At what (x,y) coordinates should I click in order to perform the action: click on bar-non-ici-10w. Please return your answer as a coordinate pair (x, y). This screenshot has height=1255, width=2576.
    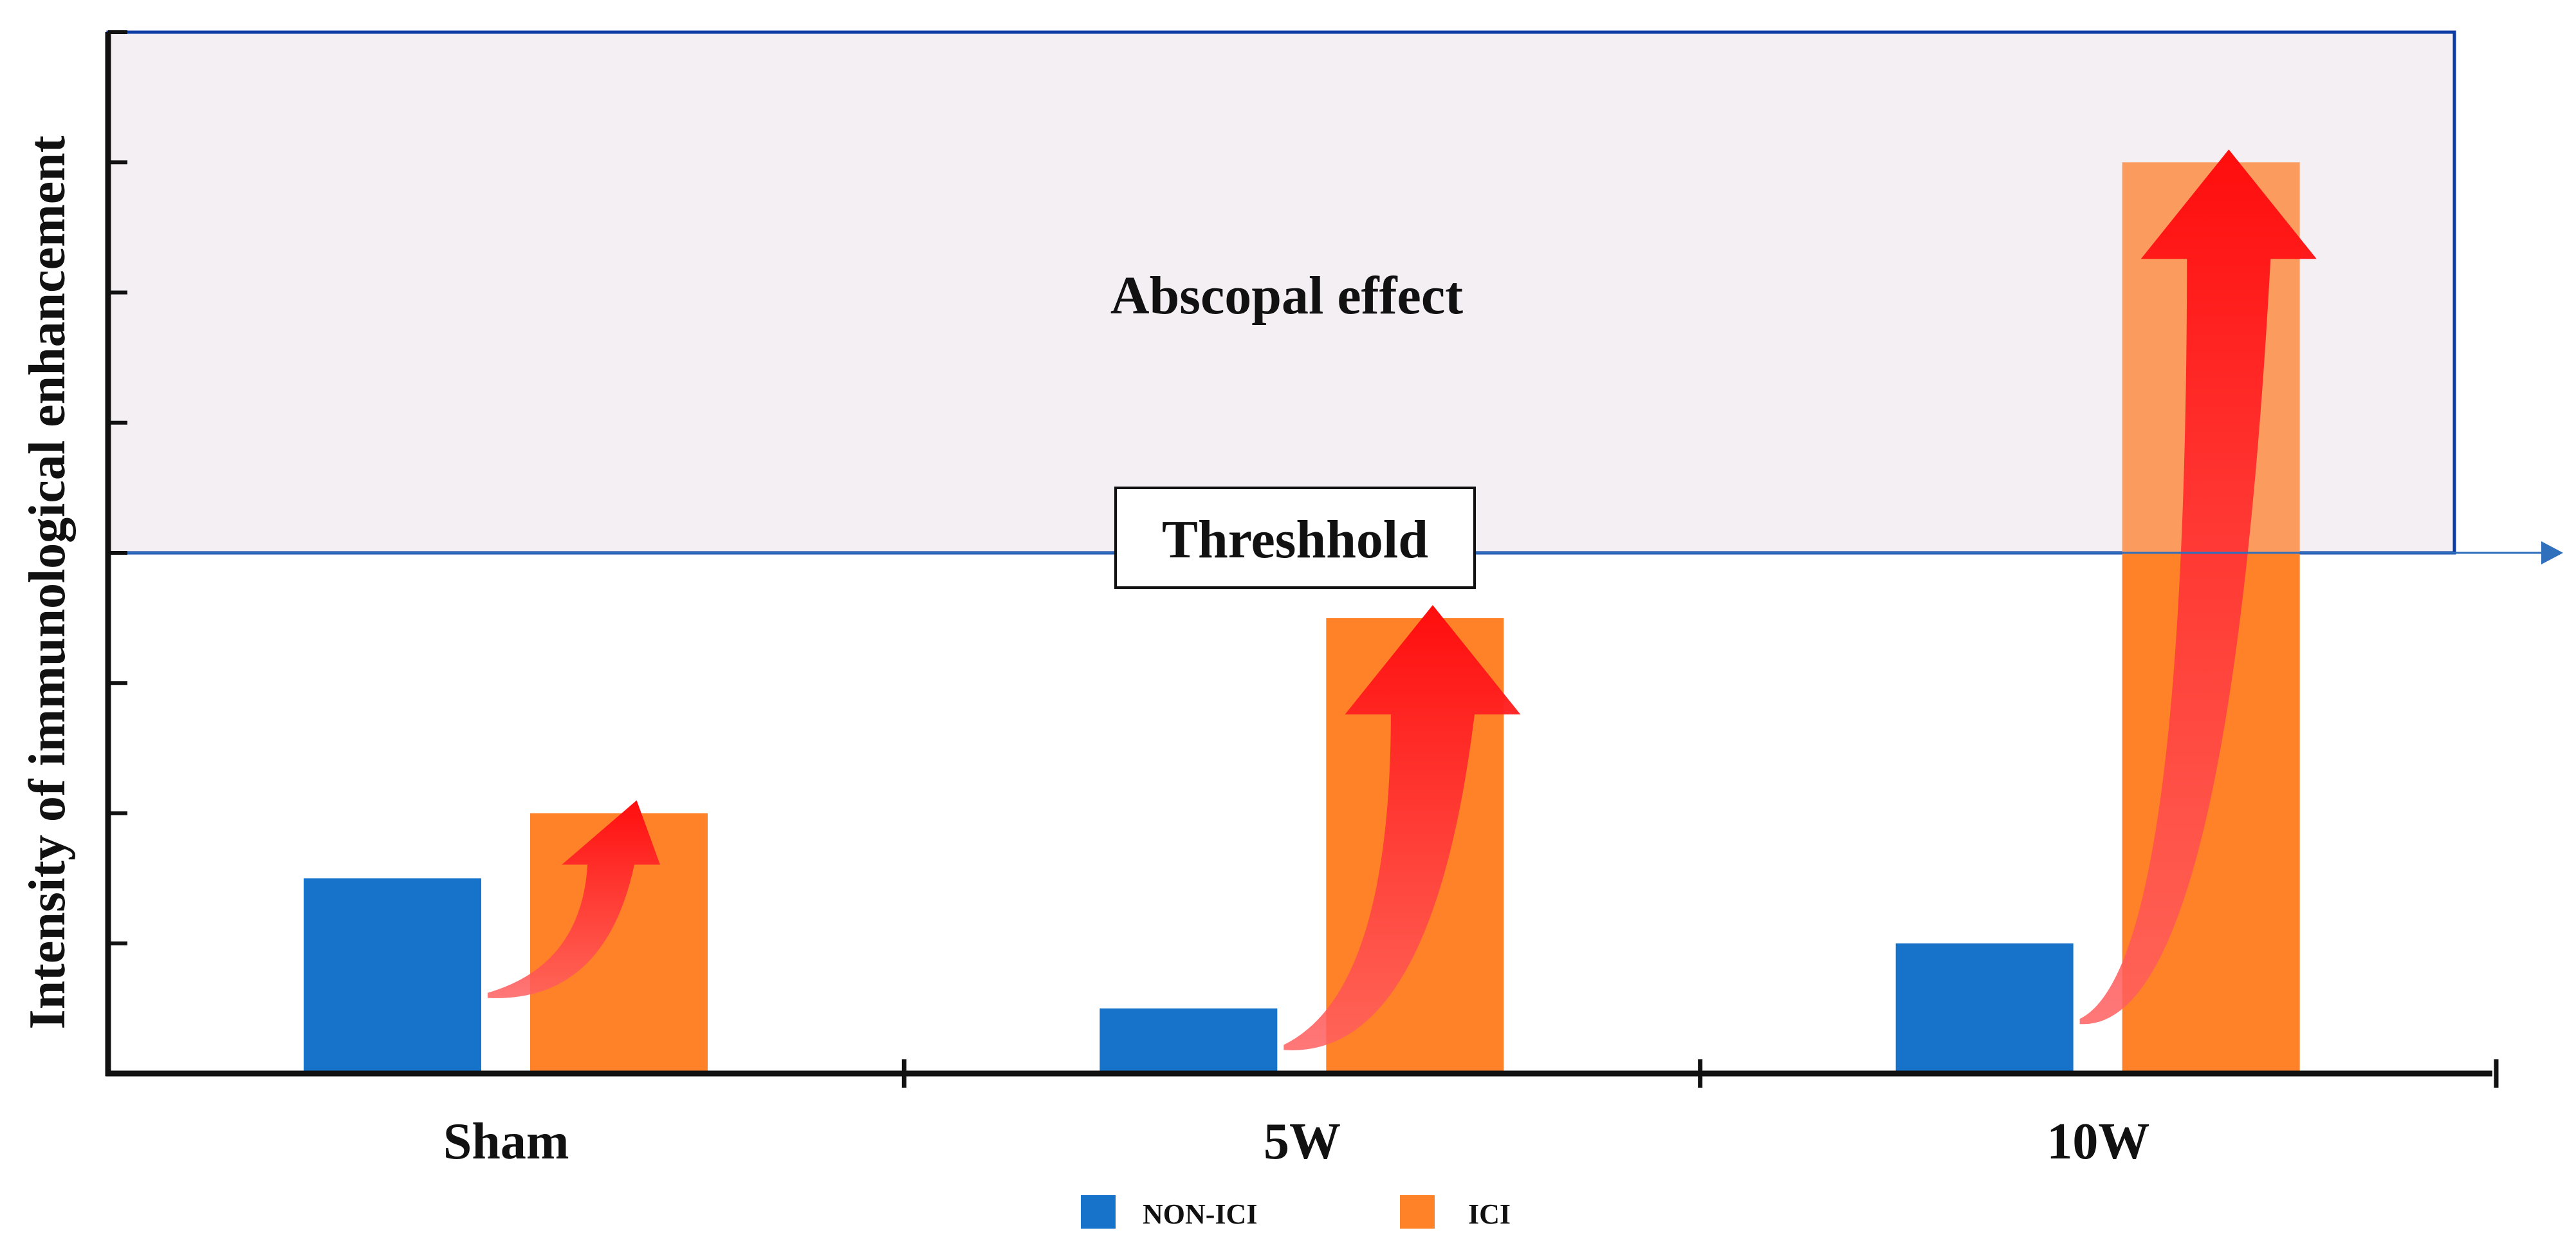
    Looking at the image, I should click on (1984, 1008).